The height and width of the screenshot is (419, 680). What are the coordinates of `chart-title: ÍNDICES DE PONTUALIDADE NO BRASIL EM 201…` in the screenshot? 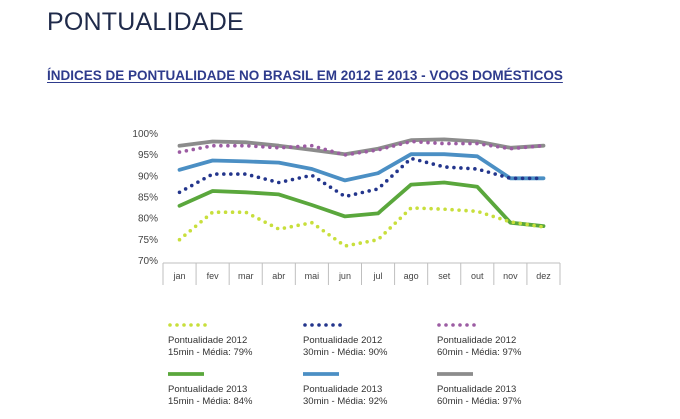 It's located at (305, 75).